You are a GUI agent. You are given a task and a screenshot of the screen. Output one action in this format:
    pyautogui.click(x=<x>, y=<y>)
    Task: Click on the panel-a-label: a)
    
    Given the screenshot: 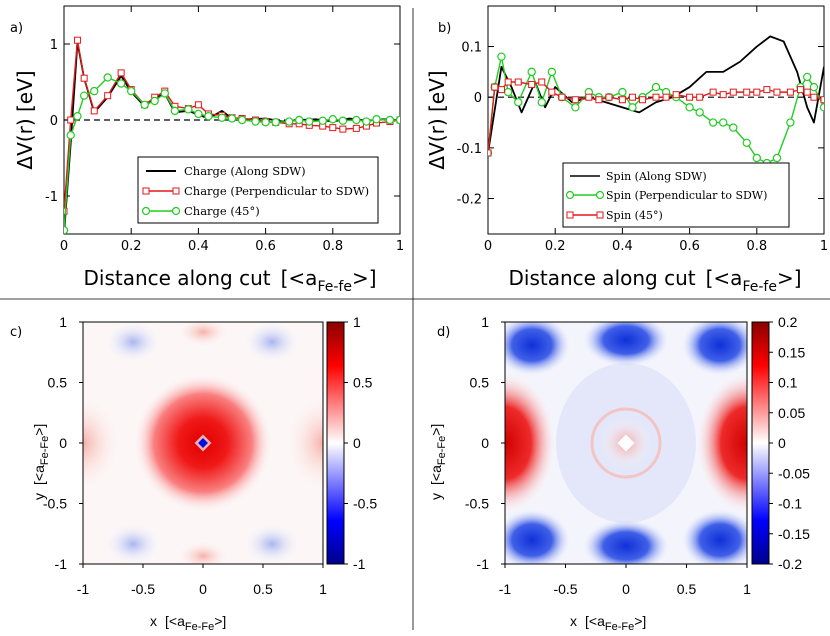 What is the action you would take?
    pyautogui.click(x=16, y=28)
    